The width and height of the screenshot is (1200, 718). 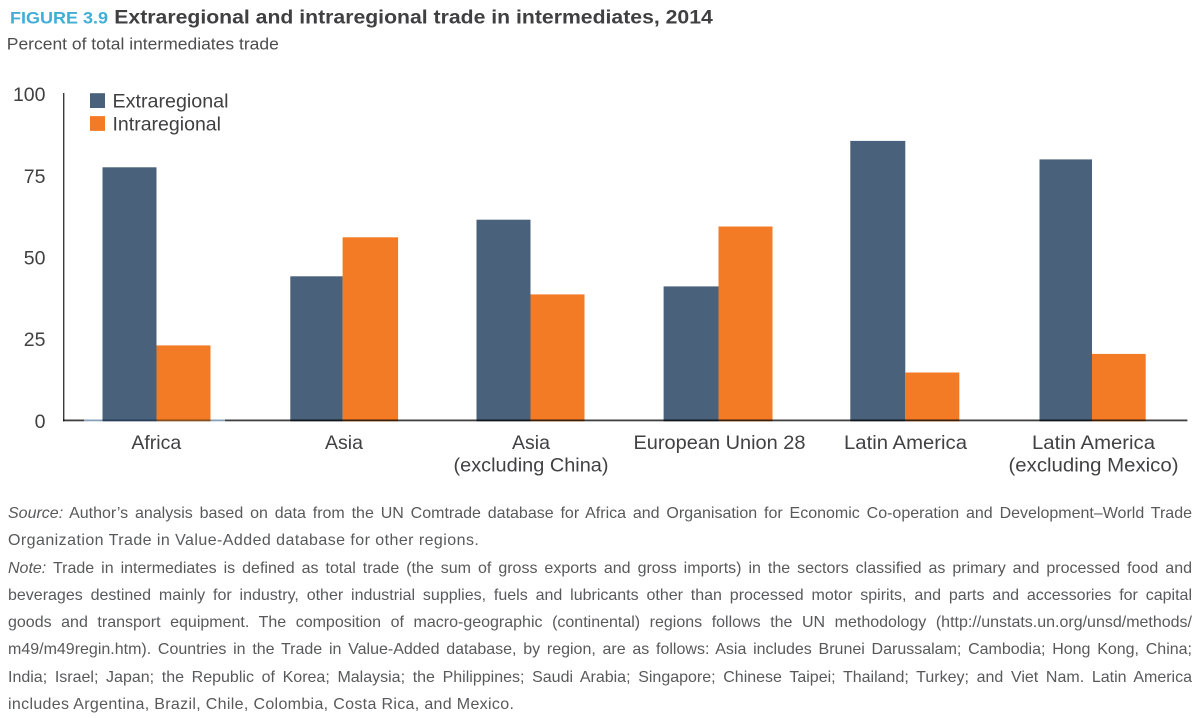 I want to click on svg-text: Africa, so click(x=156, y=443).